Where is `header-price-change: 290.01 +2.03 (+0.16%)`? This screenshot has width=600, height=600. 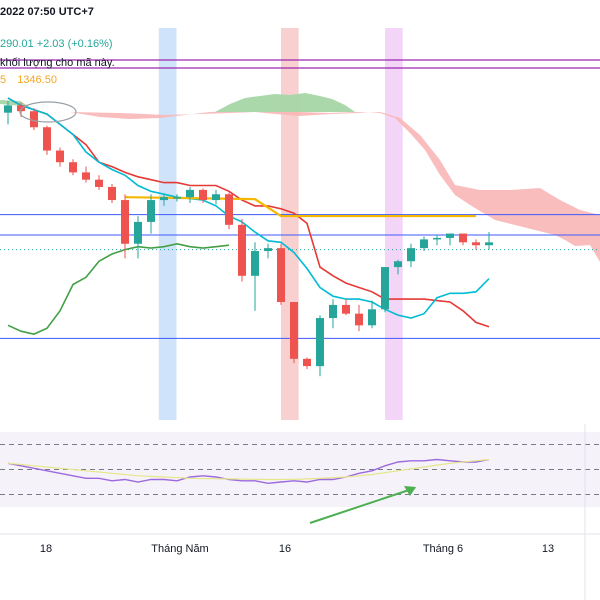 header-price-change: 290.01 +2.03 (+0.16%) is located at coordinates (56, 44).